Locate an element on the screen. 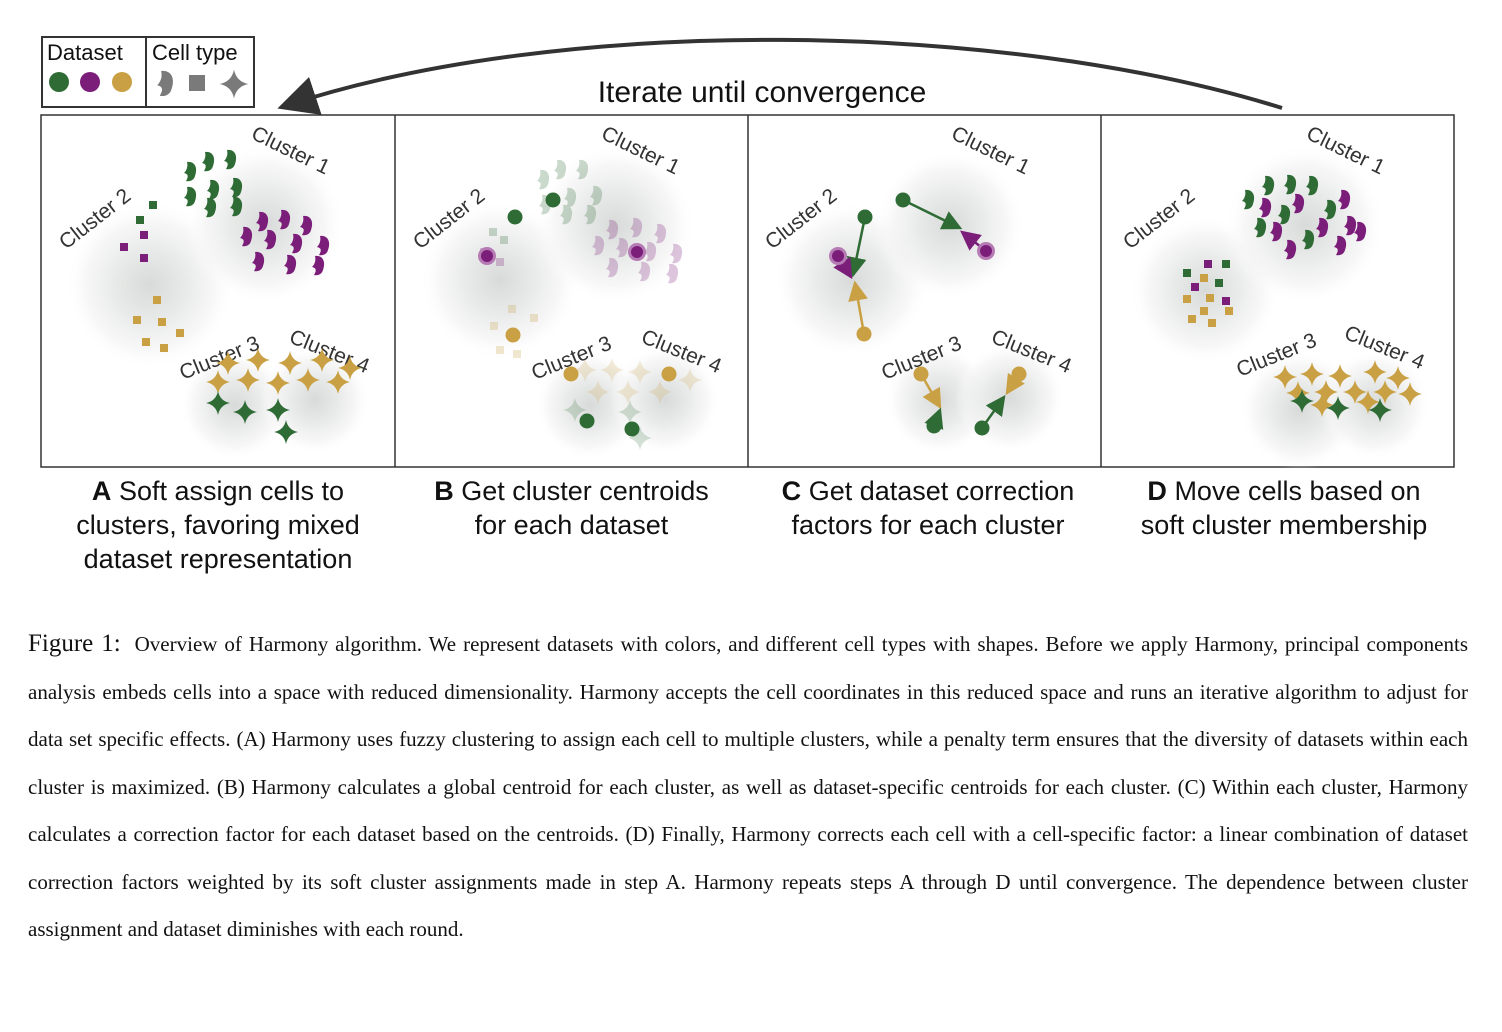 This screenshot has height=1032, width=1502. panel-c-line1: Get dataset correction is located at coordinates (941, 491).